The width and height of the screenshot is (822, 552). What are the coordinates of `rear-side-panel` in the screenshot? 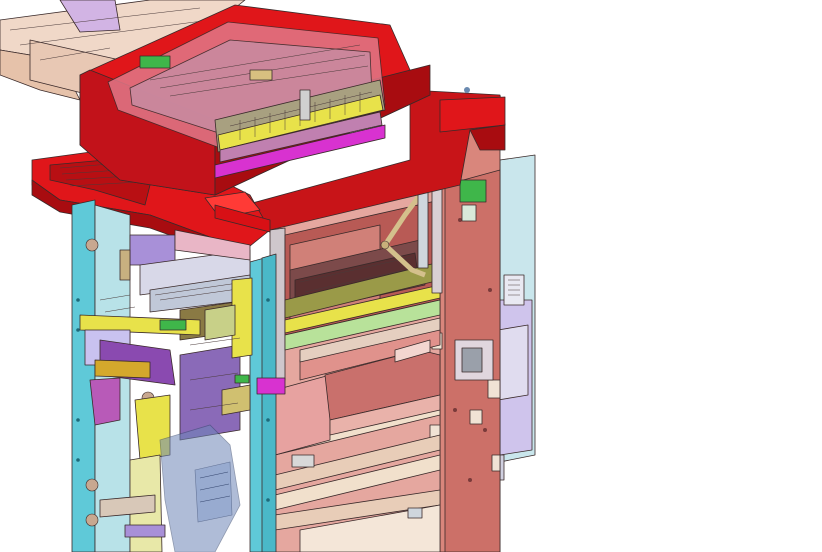 It's located at (514, 317).